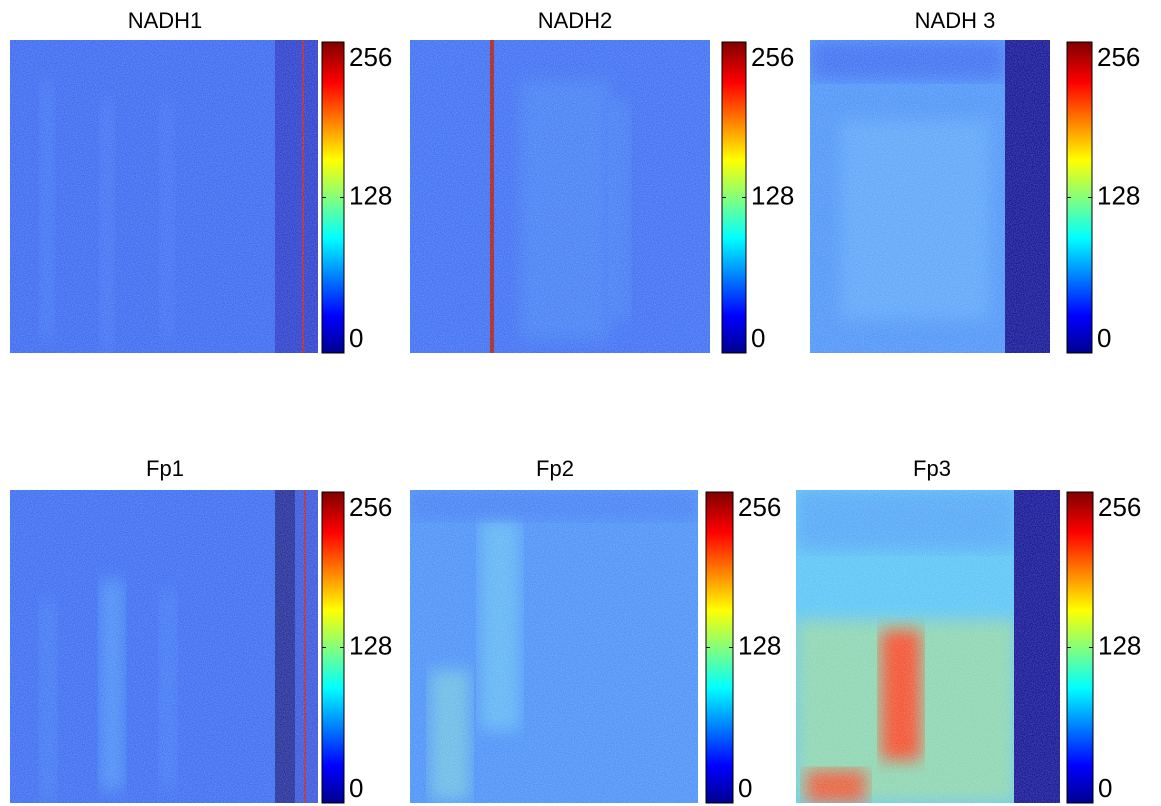 This screenshot has height=806, width=1161. What do you see at coordinates (575, 20) in the screenshot?
I see `panel-title: NADH2` at bounding box center [575, 20].